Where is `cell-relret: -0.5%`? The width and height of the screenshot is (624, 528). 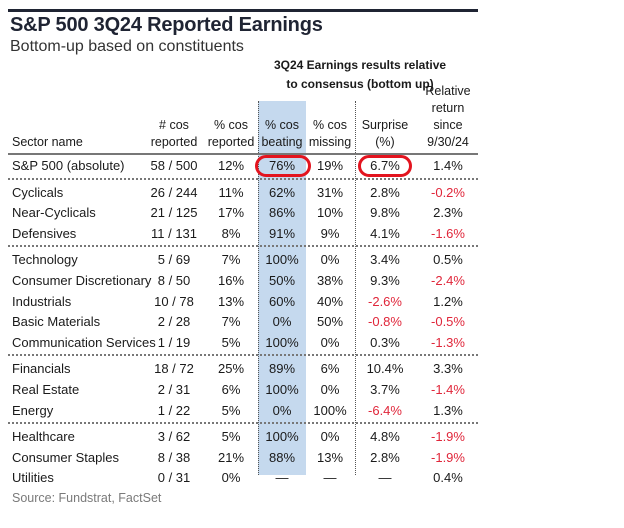
cell-relret: -0.5% is located at coordinates (448, 322).